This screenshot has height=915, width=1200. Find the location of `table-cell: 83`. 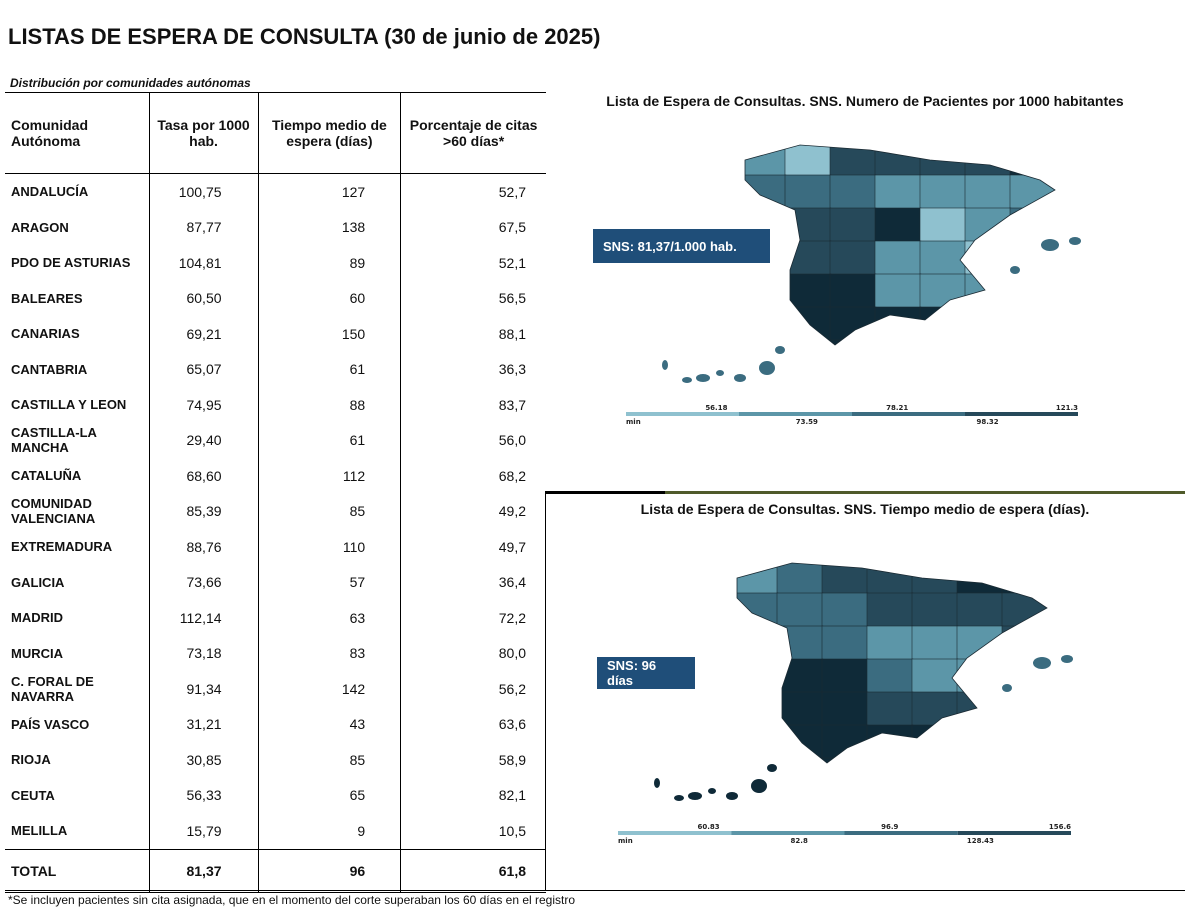

table-cell: 83 is located at coordinates (329, 653).